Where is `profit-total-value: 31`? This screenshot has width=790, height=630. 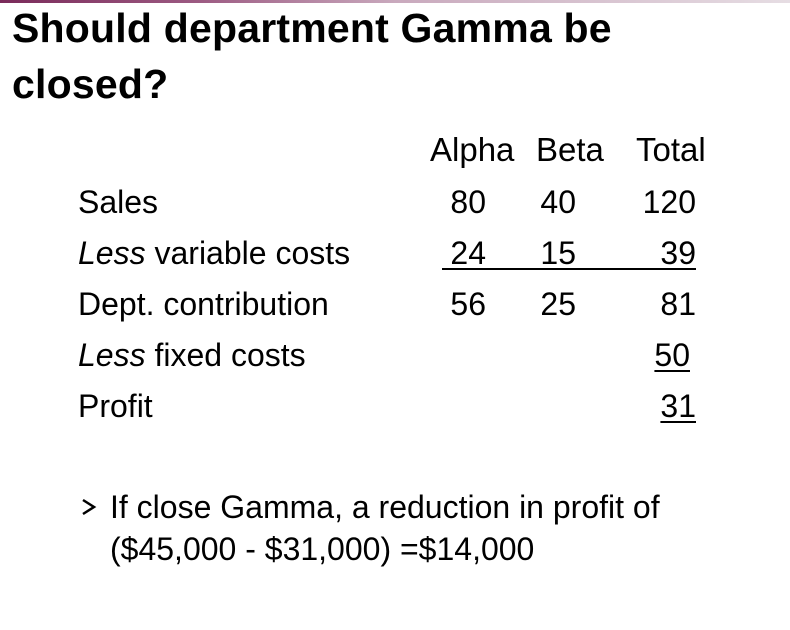 profit-total-value: 31 is located at coordinates (678, 406).